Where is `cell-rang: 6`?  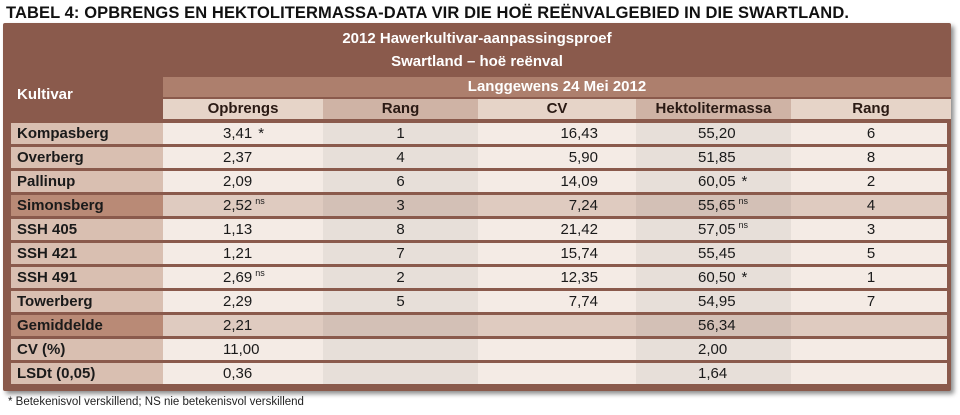 cell-rang: 6 is located at coordinates (400, 181).